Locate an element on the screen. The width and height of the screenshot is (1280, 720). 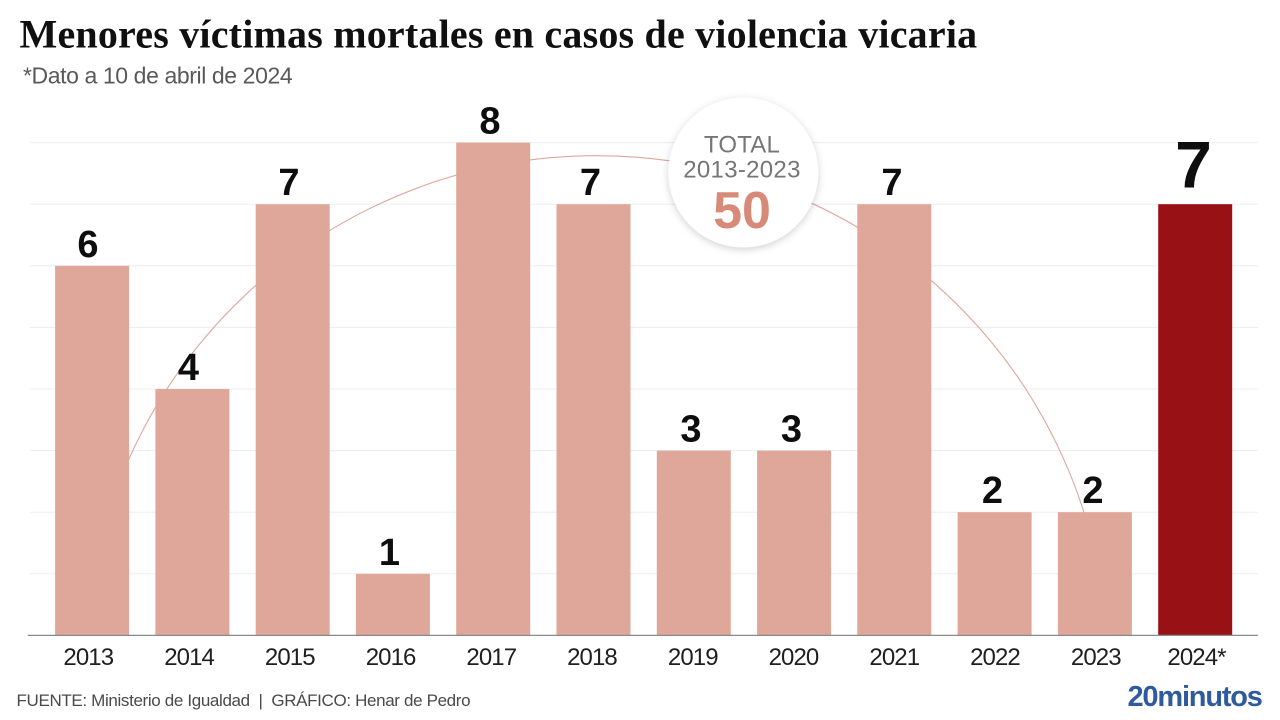
svg-text: 2024* is located at coordinates (1196, 657).